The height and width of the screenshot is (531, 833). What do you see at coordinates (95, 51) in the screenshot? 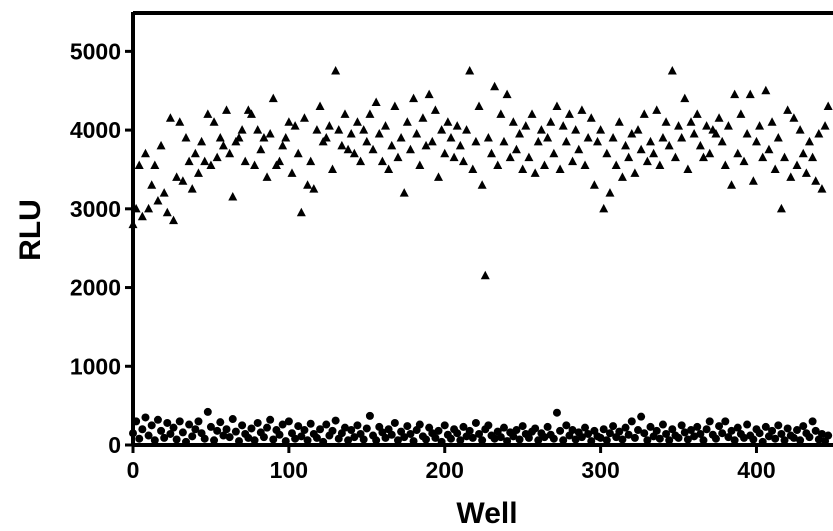
I see `y-tick-label: 5000` at bounding box center [95, 51].